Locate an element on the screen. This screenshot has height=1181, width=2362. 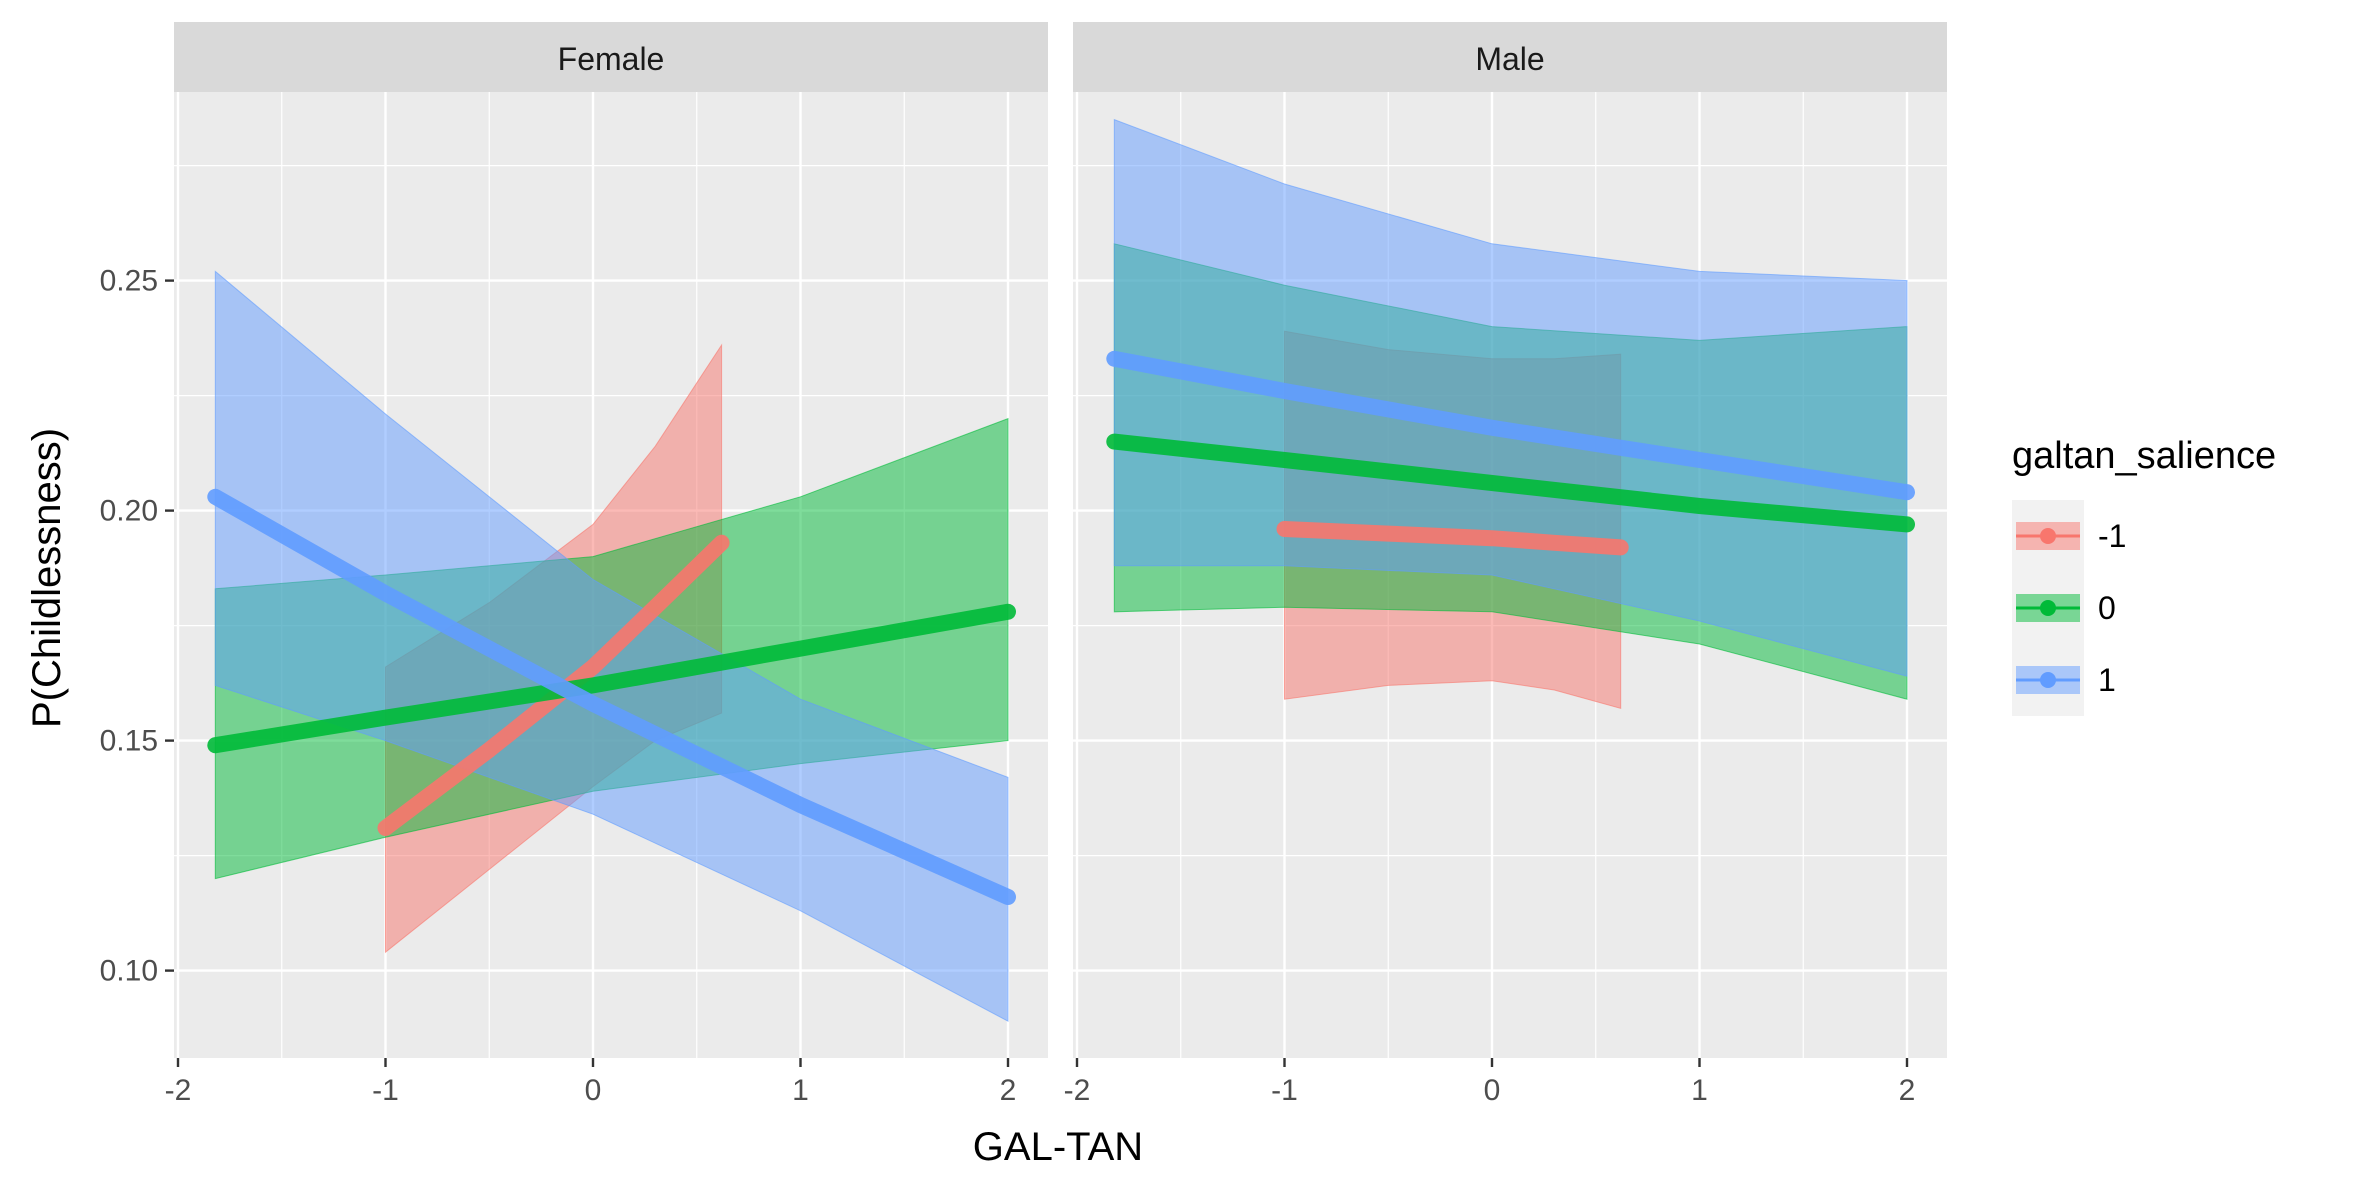
facet-strip-label: Female is located at coordinates (611, 59).